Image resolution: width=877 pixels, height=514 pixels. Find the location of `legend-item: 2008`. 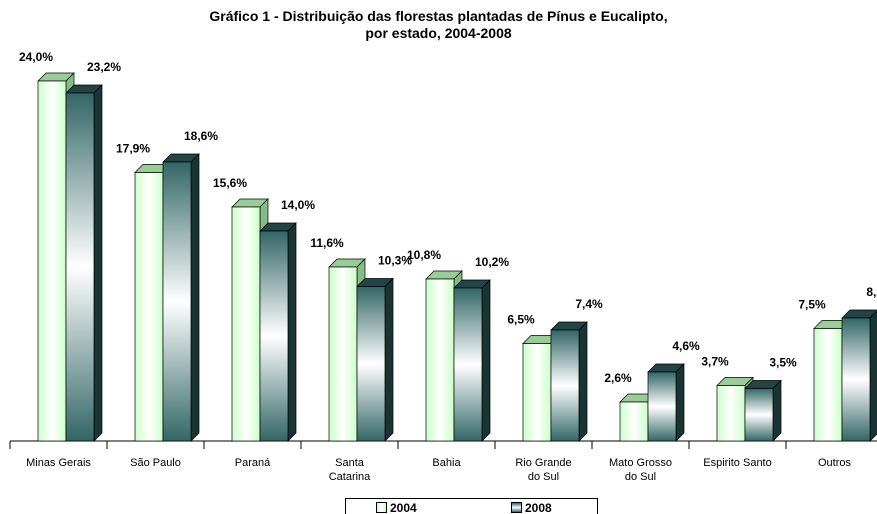

legend-item: 2008 is located at coordinates (531, 507).